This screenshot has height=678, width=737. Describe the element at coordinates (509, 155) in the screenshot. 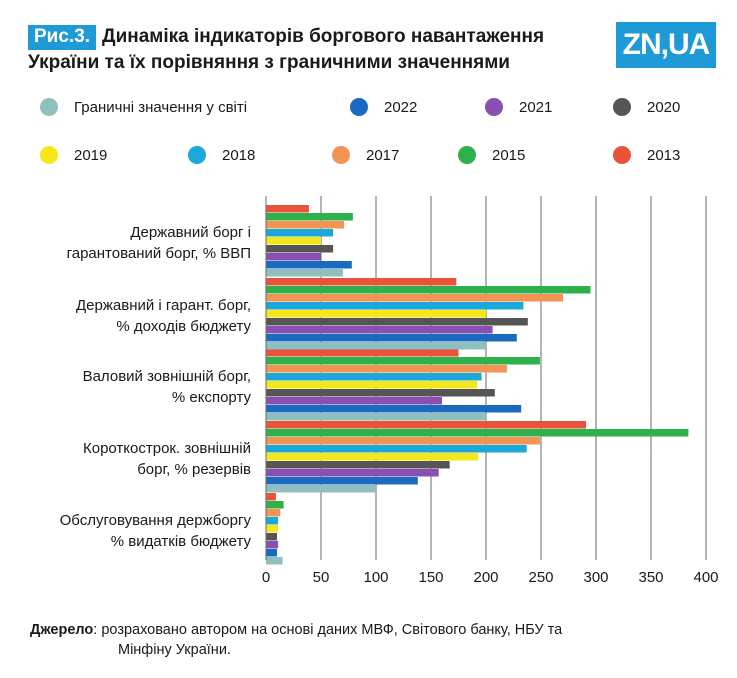

I see `legend-label: 2015` at that location.